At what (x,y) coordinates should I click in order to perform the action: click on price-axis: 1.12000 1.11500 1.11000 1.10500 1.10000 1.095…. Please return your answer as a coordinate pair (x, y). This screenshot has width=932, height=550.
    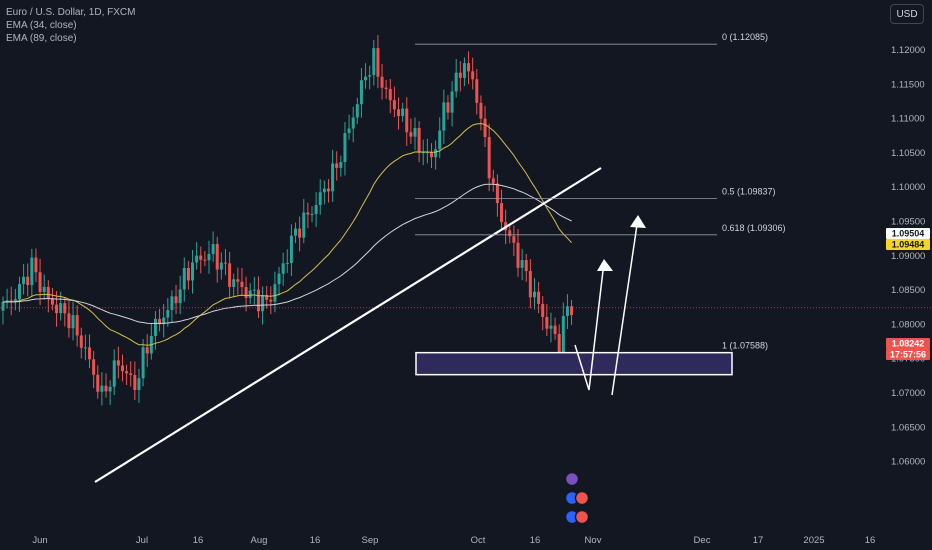
    Looking at the image, I should click on (908, 256).